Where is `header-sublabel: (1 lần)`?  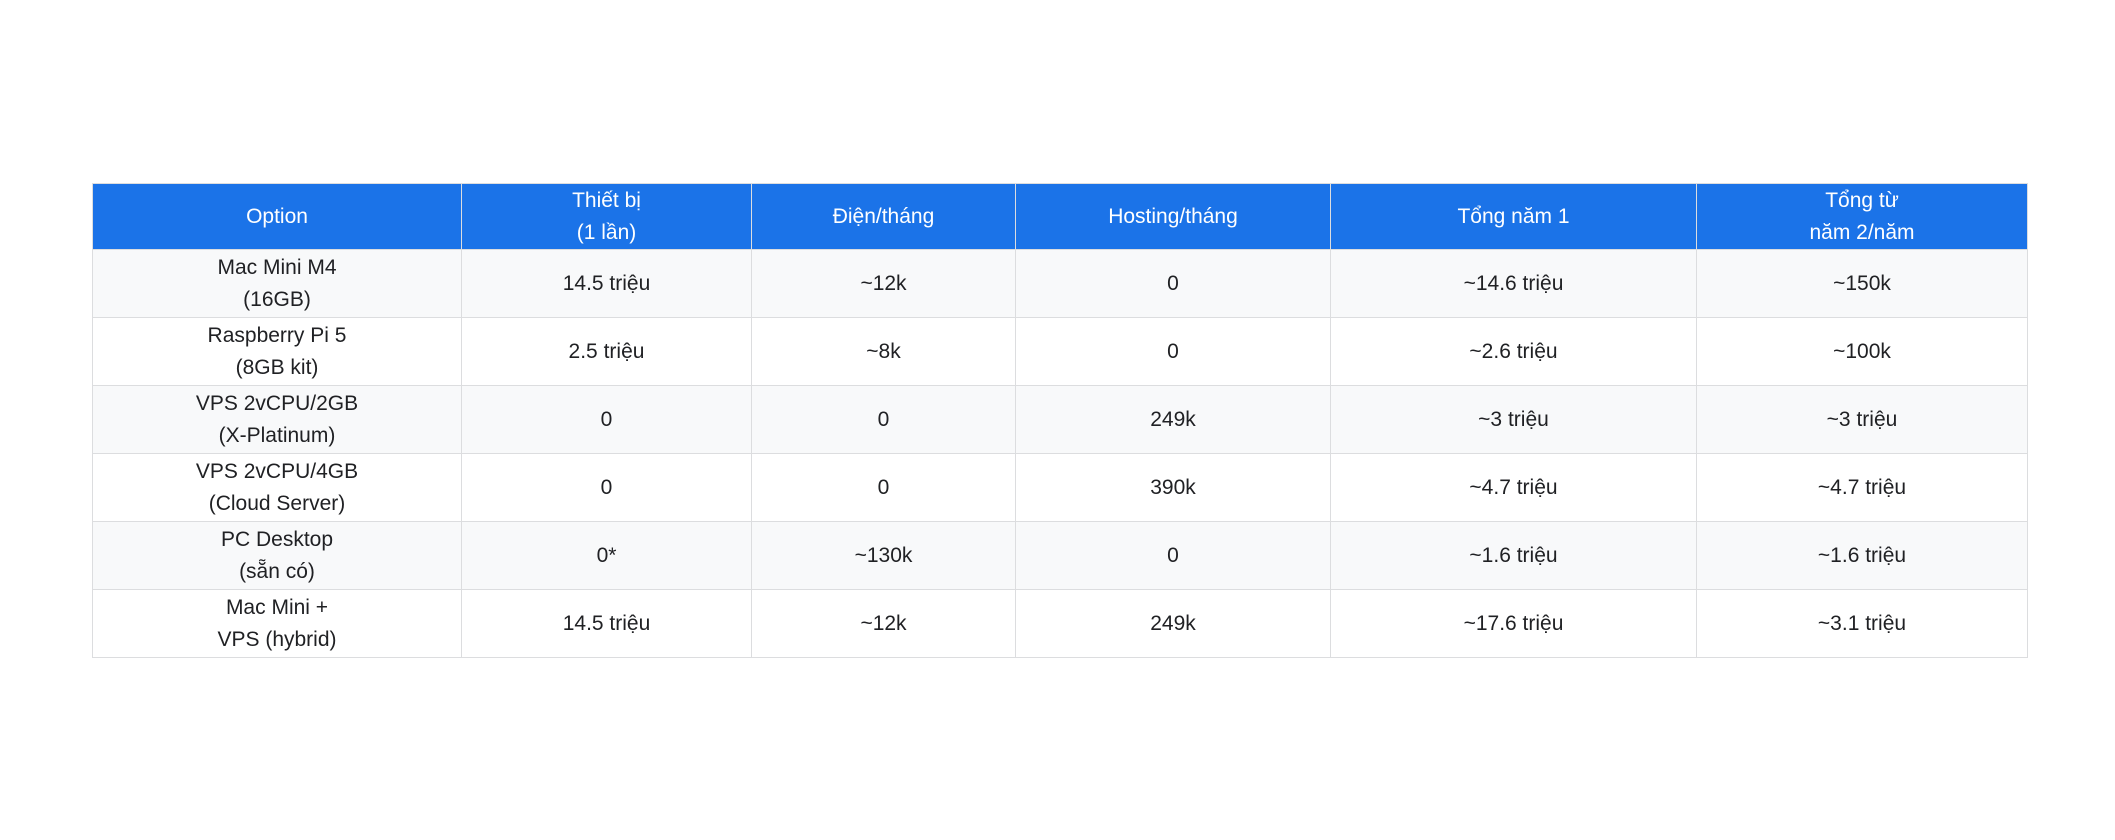
header-sublabel: (1 lần) is located at coordinates (606, 232).